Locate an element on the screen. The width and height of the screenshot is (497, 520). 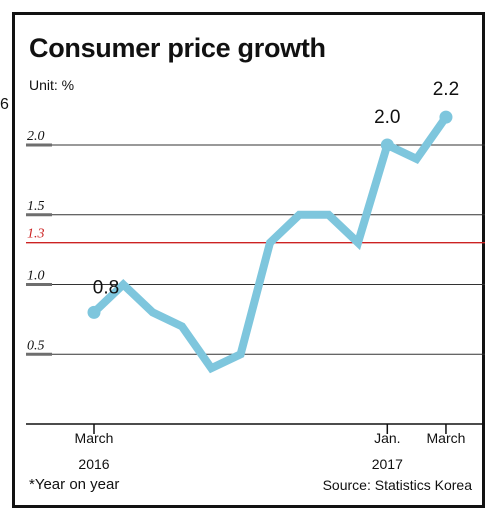
x-tick-label: 2017 is located at coordinates (387, 464).